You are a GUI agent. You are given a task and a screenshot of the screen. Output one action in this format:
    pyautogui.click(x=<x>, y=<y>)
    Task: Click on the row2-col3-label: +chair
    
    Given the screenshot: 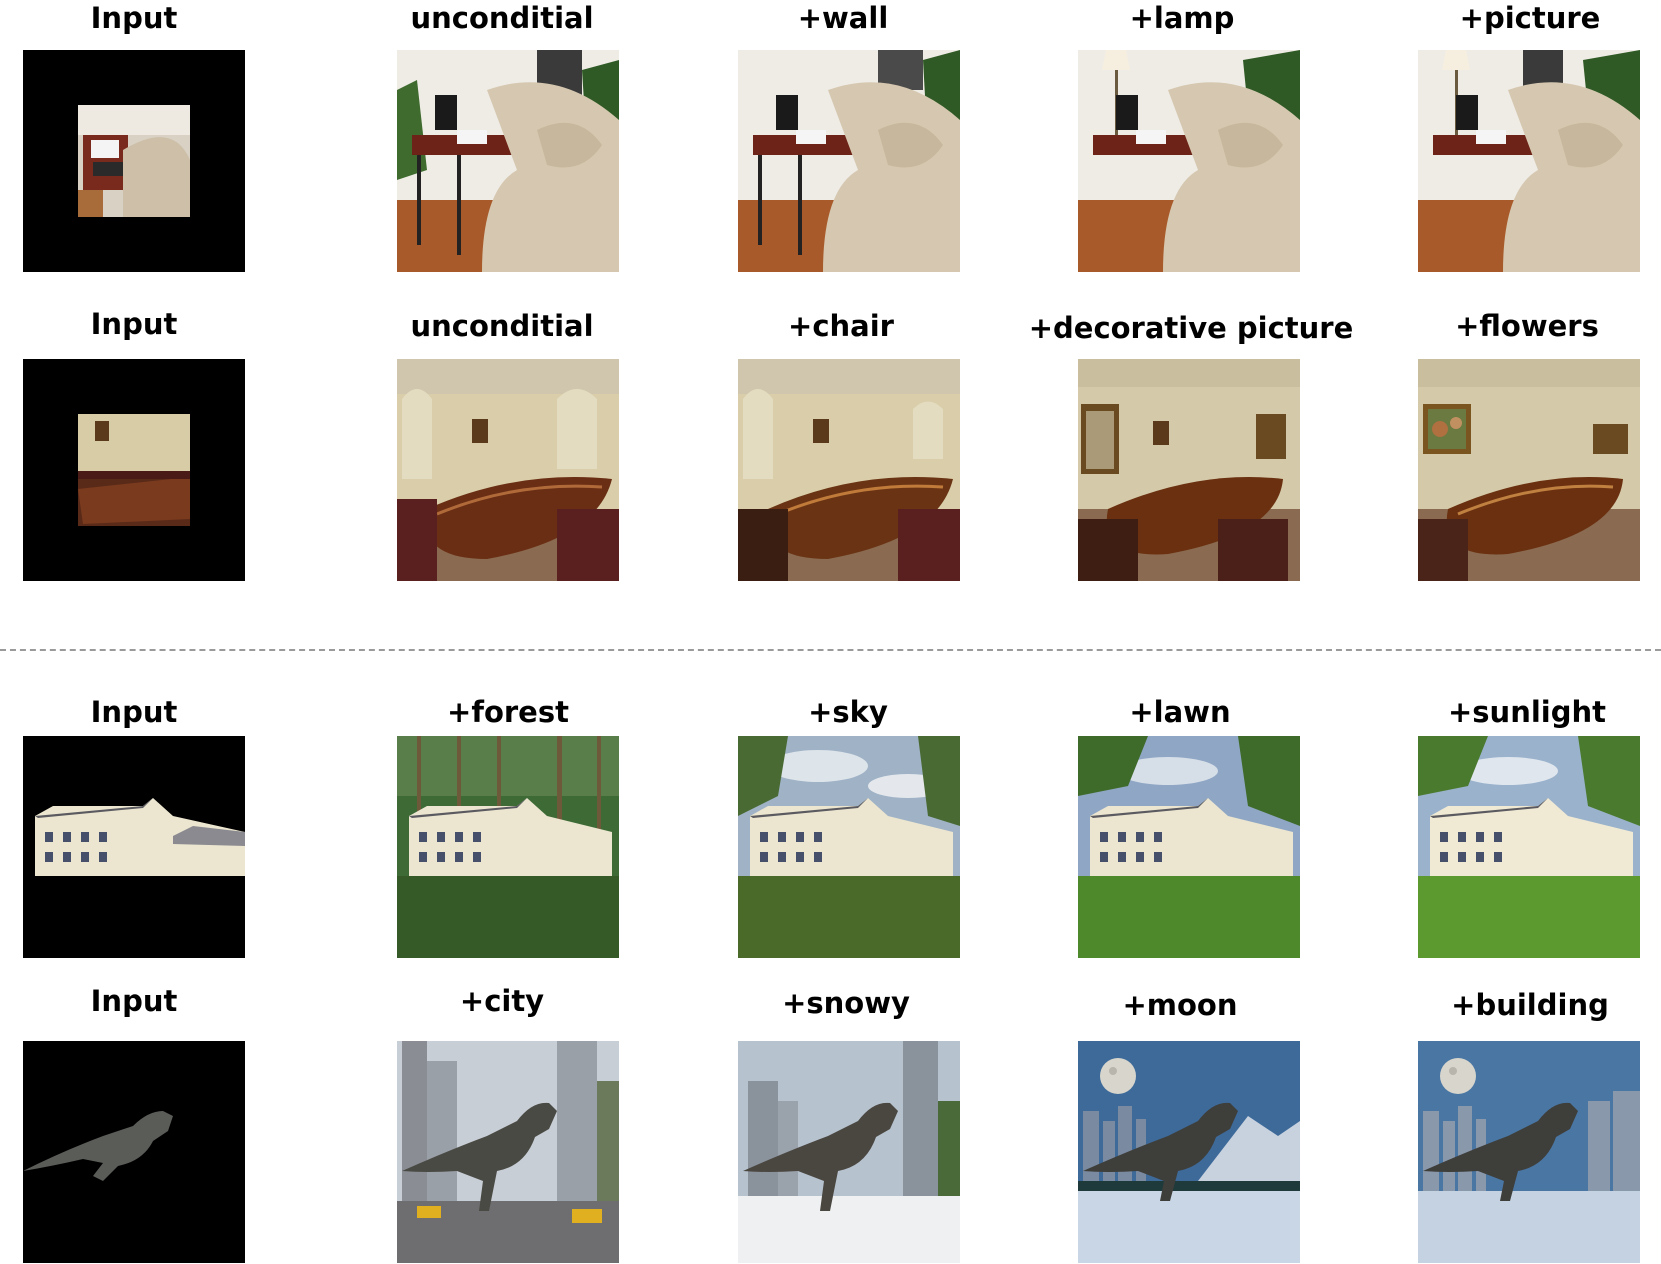 What is the action you would take?
    pyautogui.click(x=841, y=326)
    